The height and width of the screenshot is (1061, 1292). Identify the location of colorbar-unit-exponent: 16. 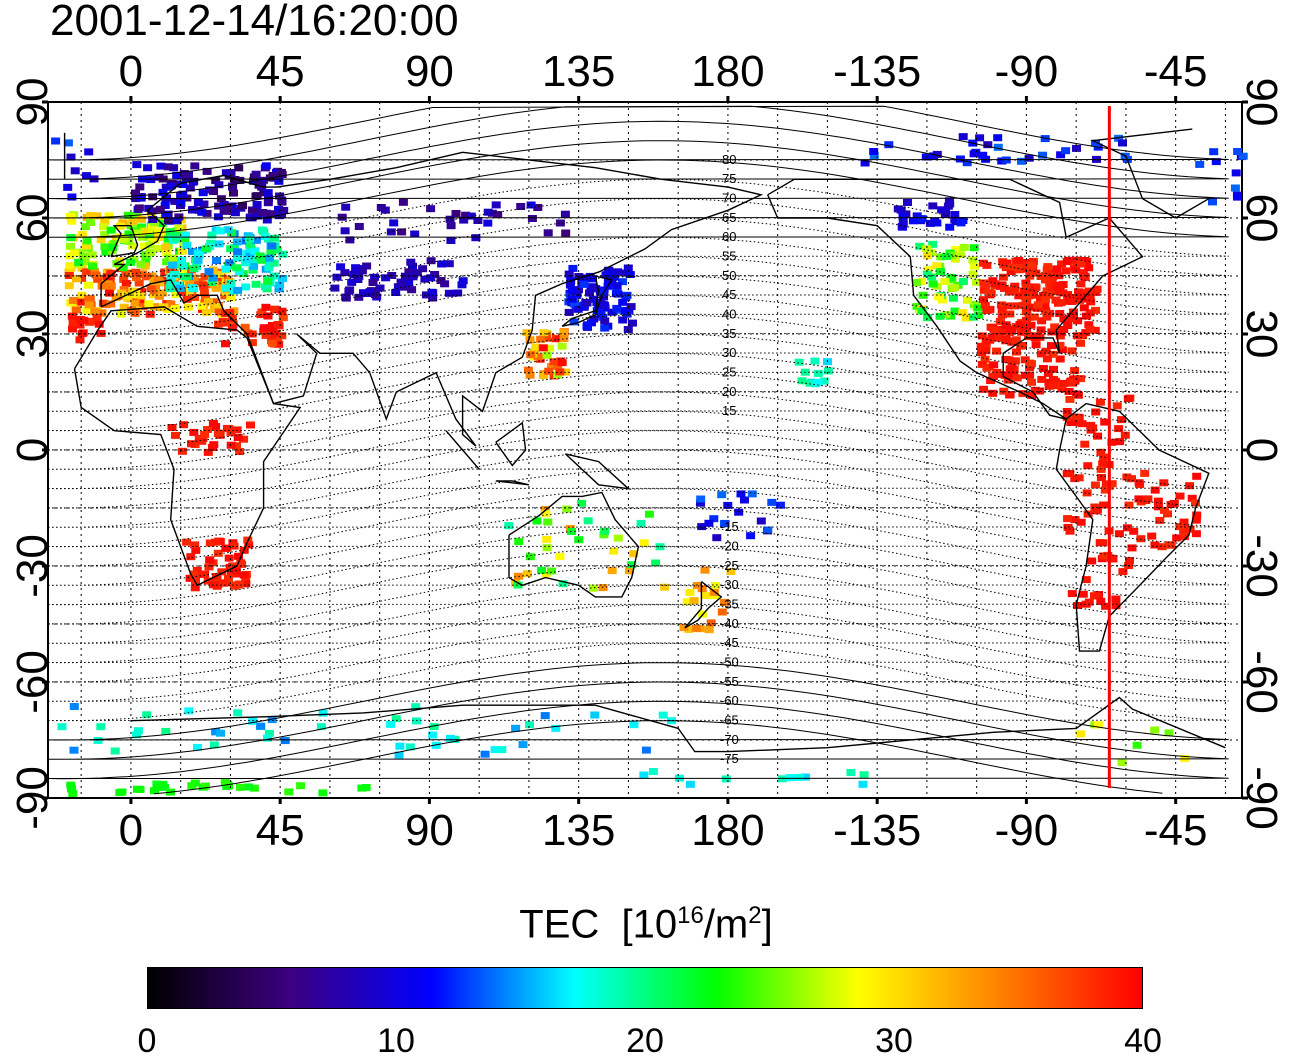
(690, 915).